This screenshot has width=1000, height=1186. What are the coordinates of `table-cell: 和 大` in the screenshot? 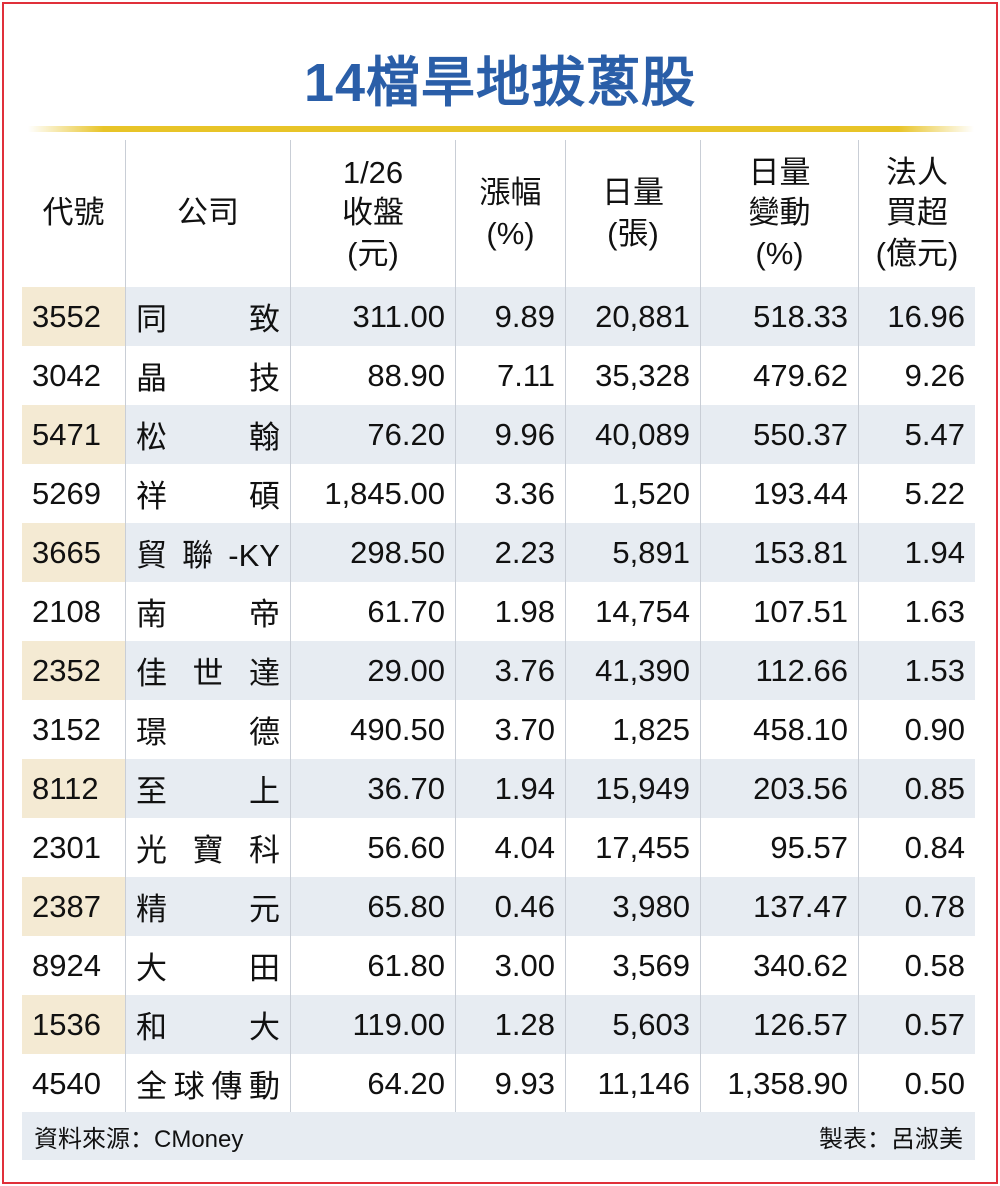 It's located at (207, 1024).